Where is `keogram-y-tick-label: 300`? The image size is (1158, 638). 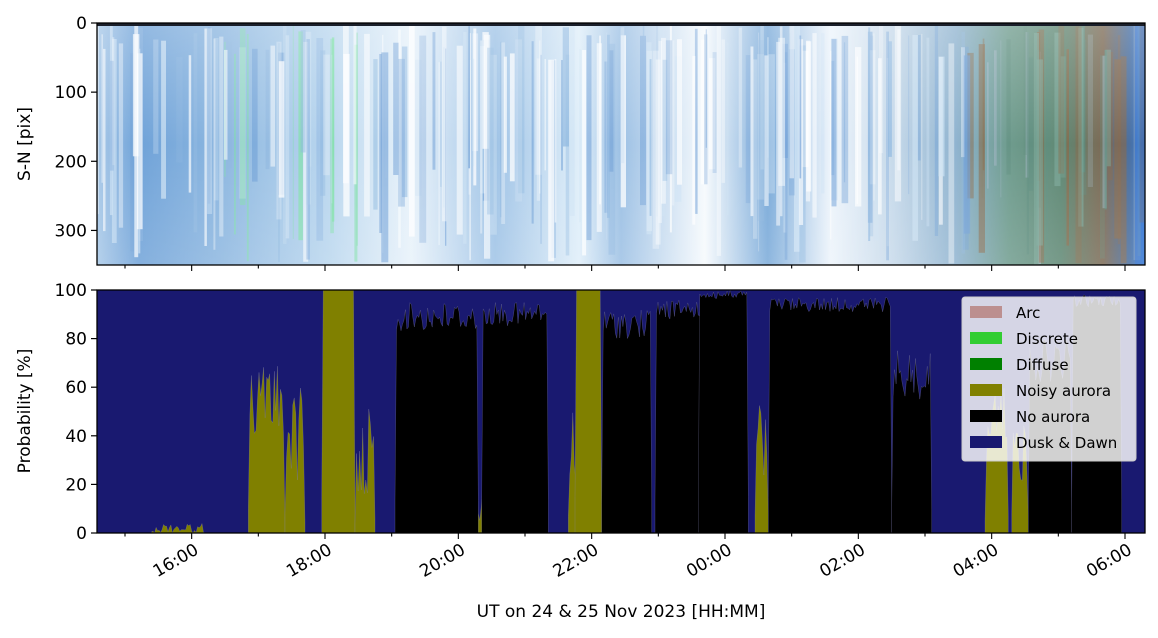
keogram-y-tick-label: 300 is located at coordinates (71, 231).